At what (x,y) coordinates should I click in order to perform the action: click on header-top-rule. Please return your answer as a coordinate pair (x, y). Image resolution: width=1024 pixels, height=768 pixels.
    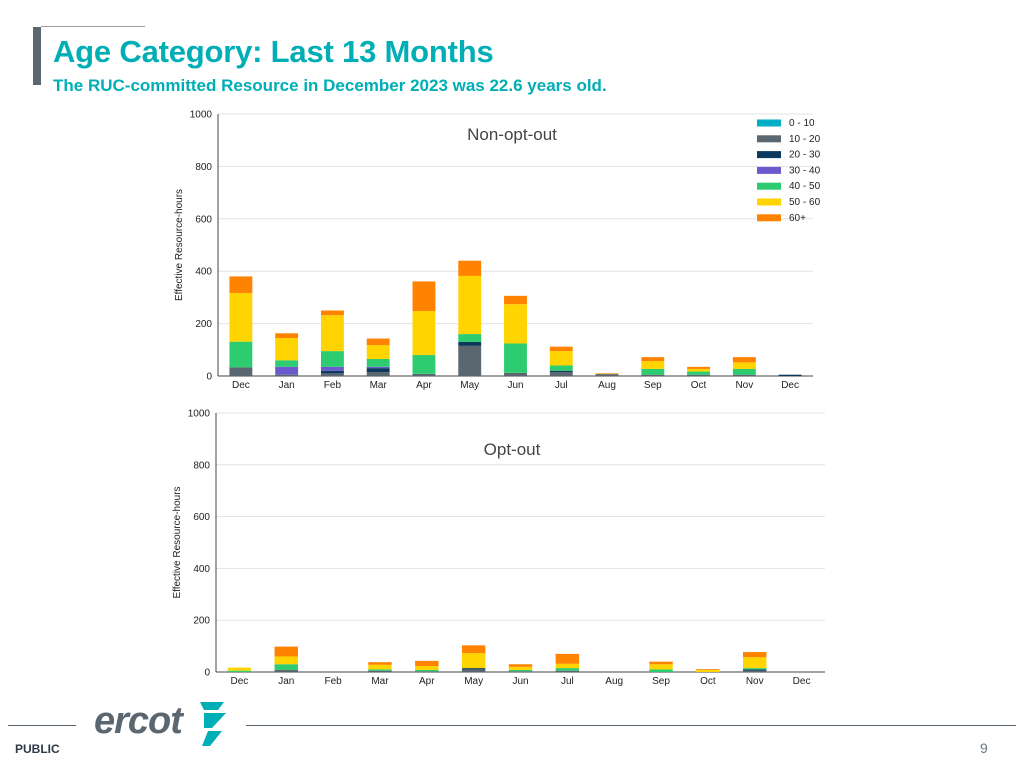
    Looking at the image, I should click on (93, 26).